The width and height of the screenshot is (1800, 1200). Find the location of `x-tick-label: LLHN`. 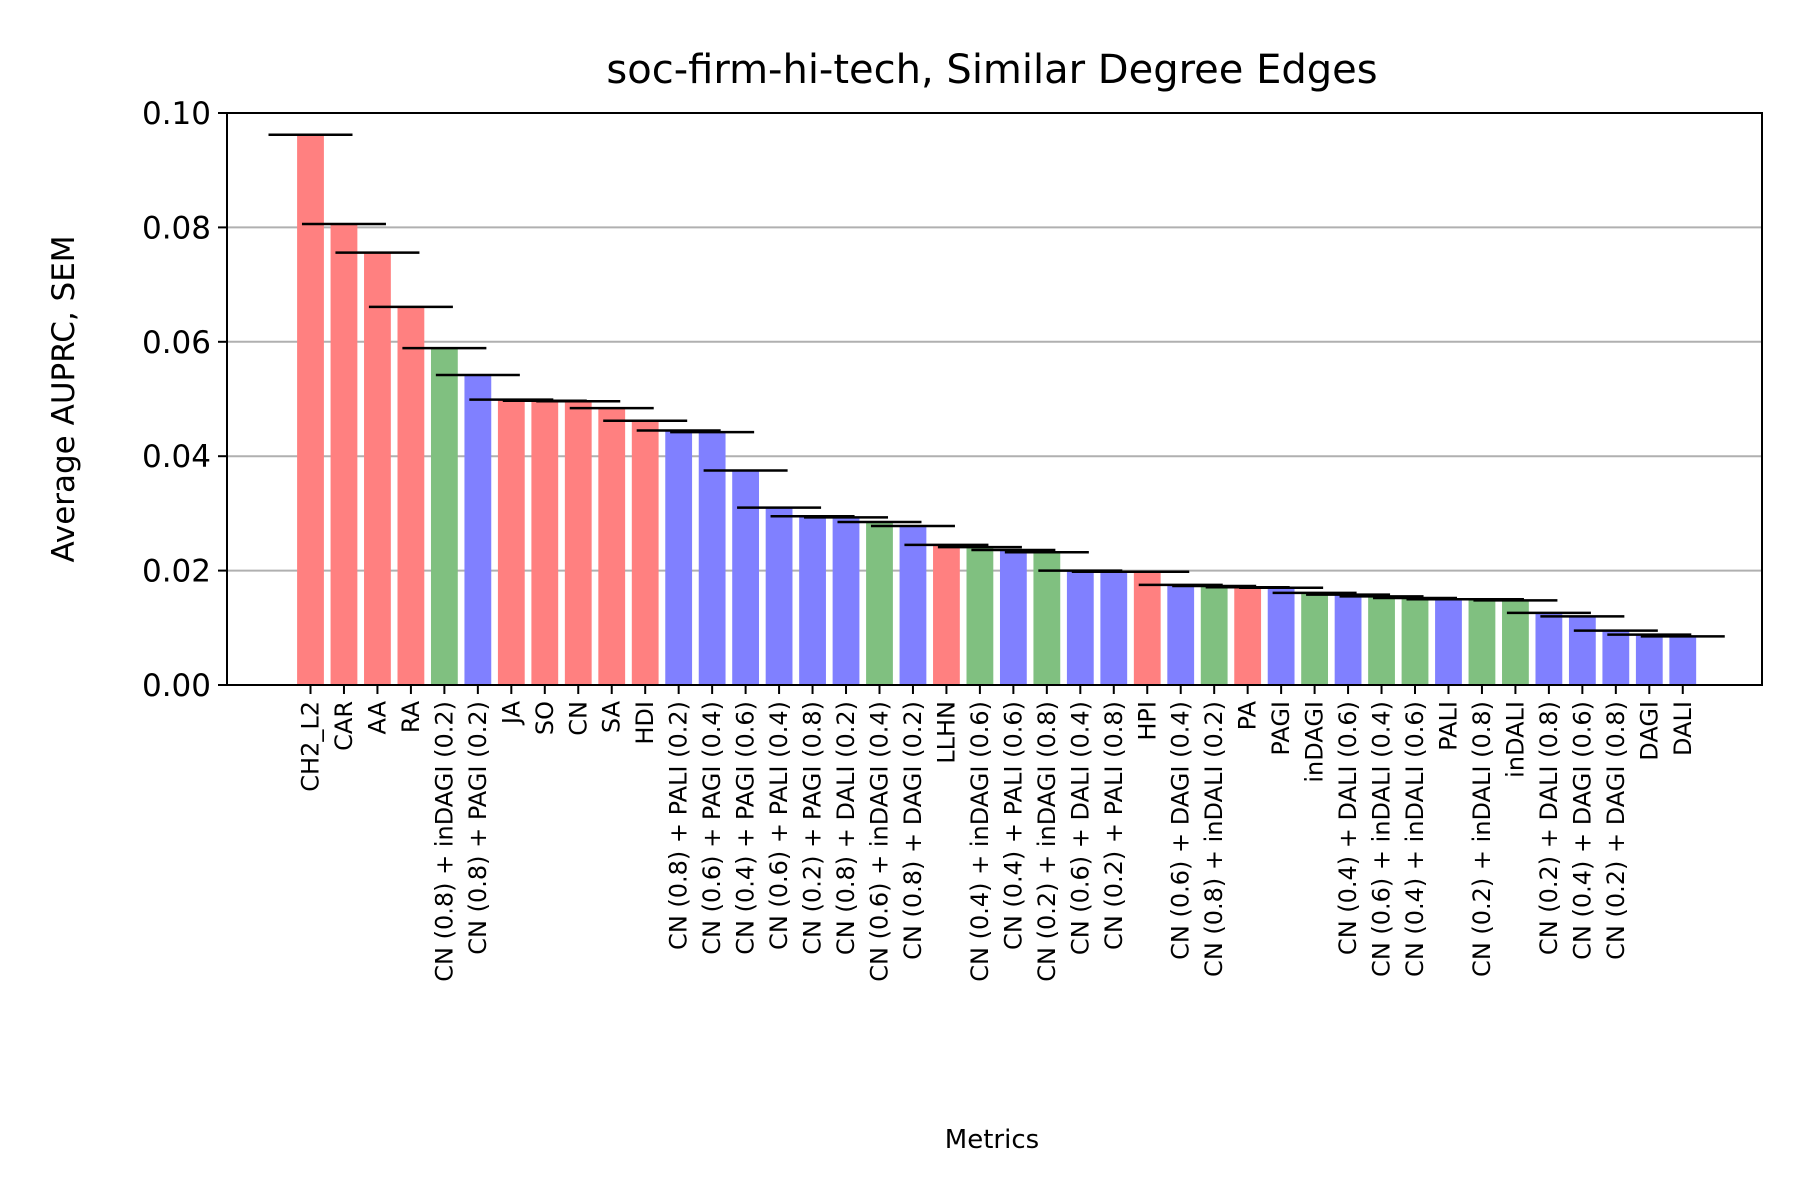

x-tick-label: LLHN is located at coordinates (946, 732).